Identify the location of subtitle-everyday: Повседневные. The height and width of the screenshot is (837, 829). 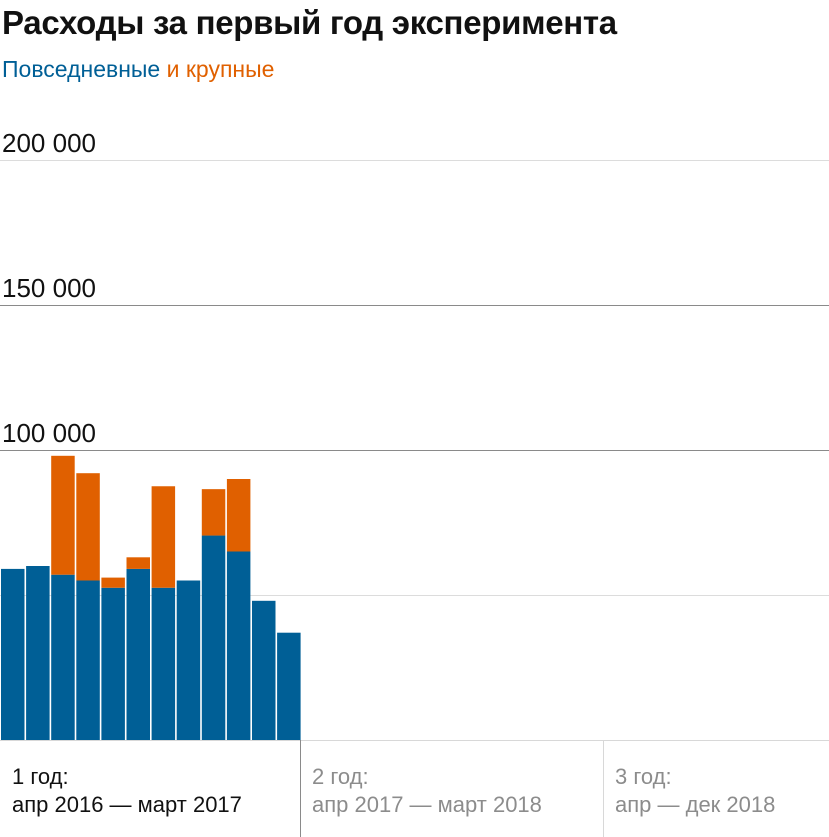
(81, 69).